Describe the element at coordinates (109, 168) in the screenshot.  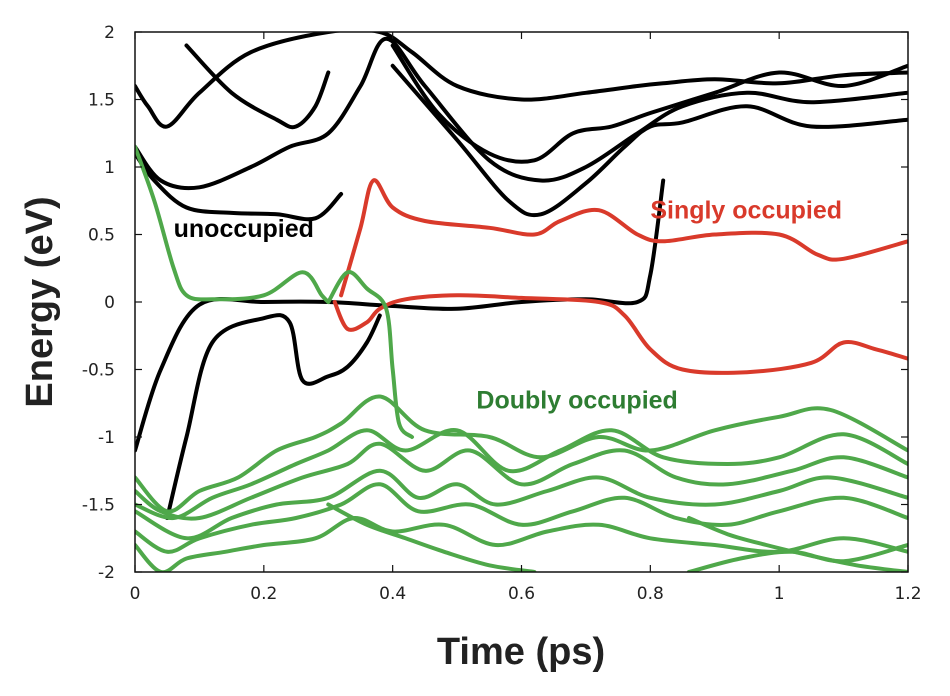
I see `y-tick-label: 1` at that location.